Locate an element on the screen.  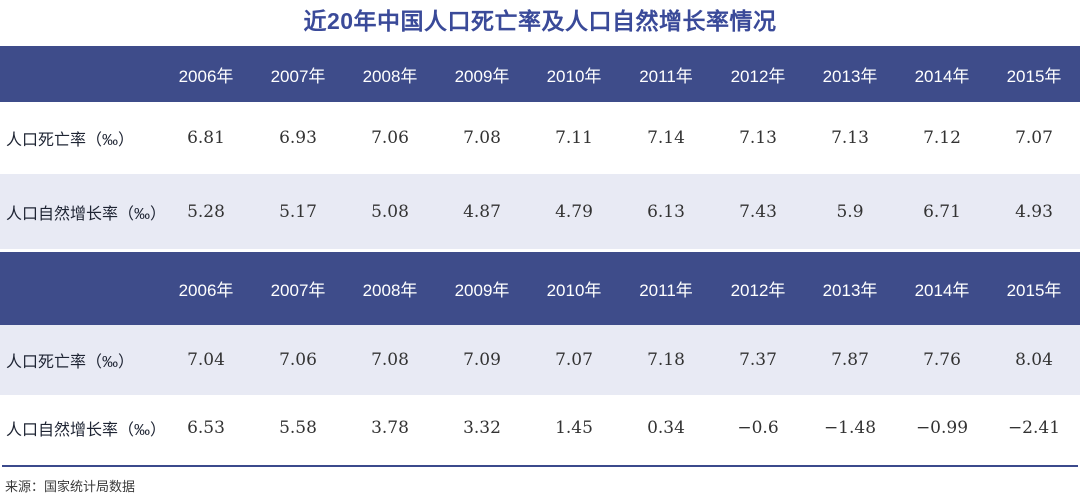
value-cell: 1.45 is located at coordinates (574, 428).